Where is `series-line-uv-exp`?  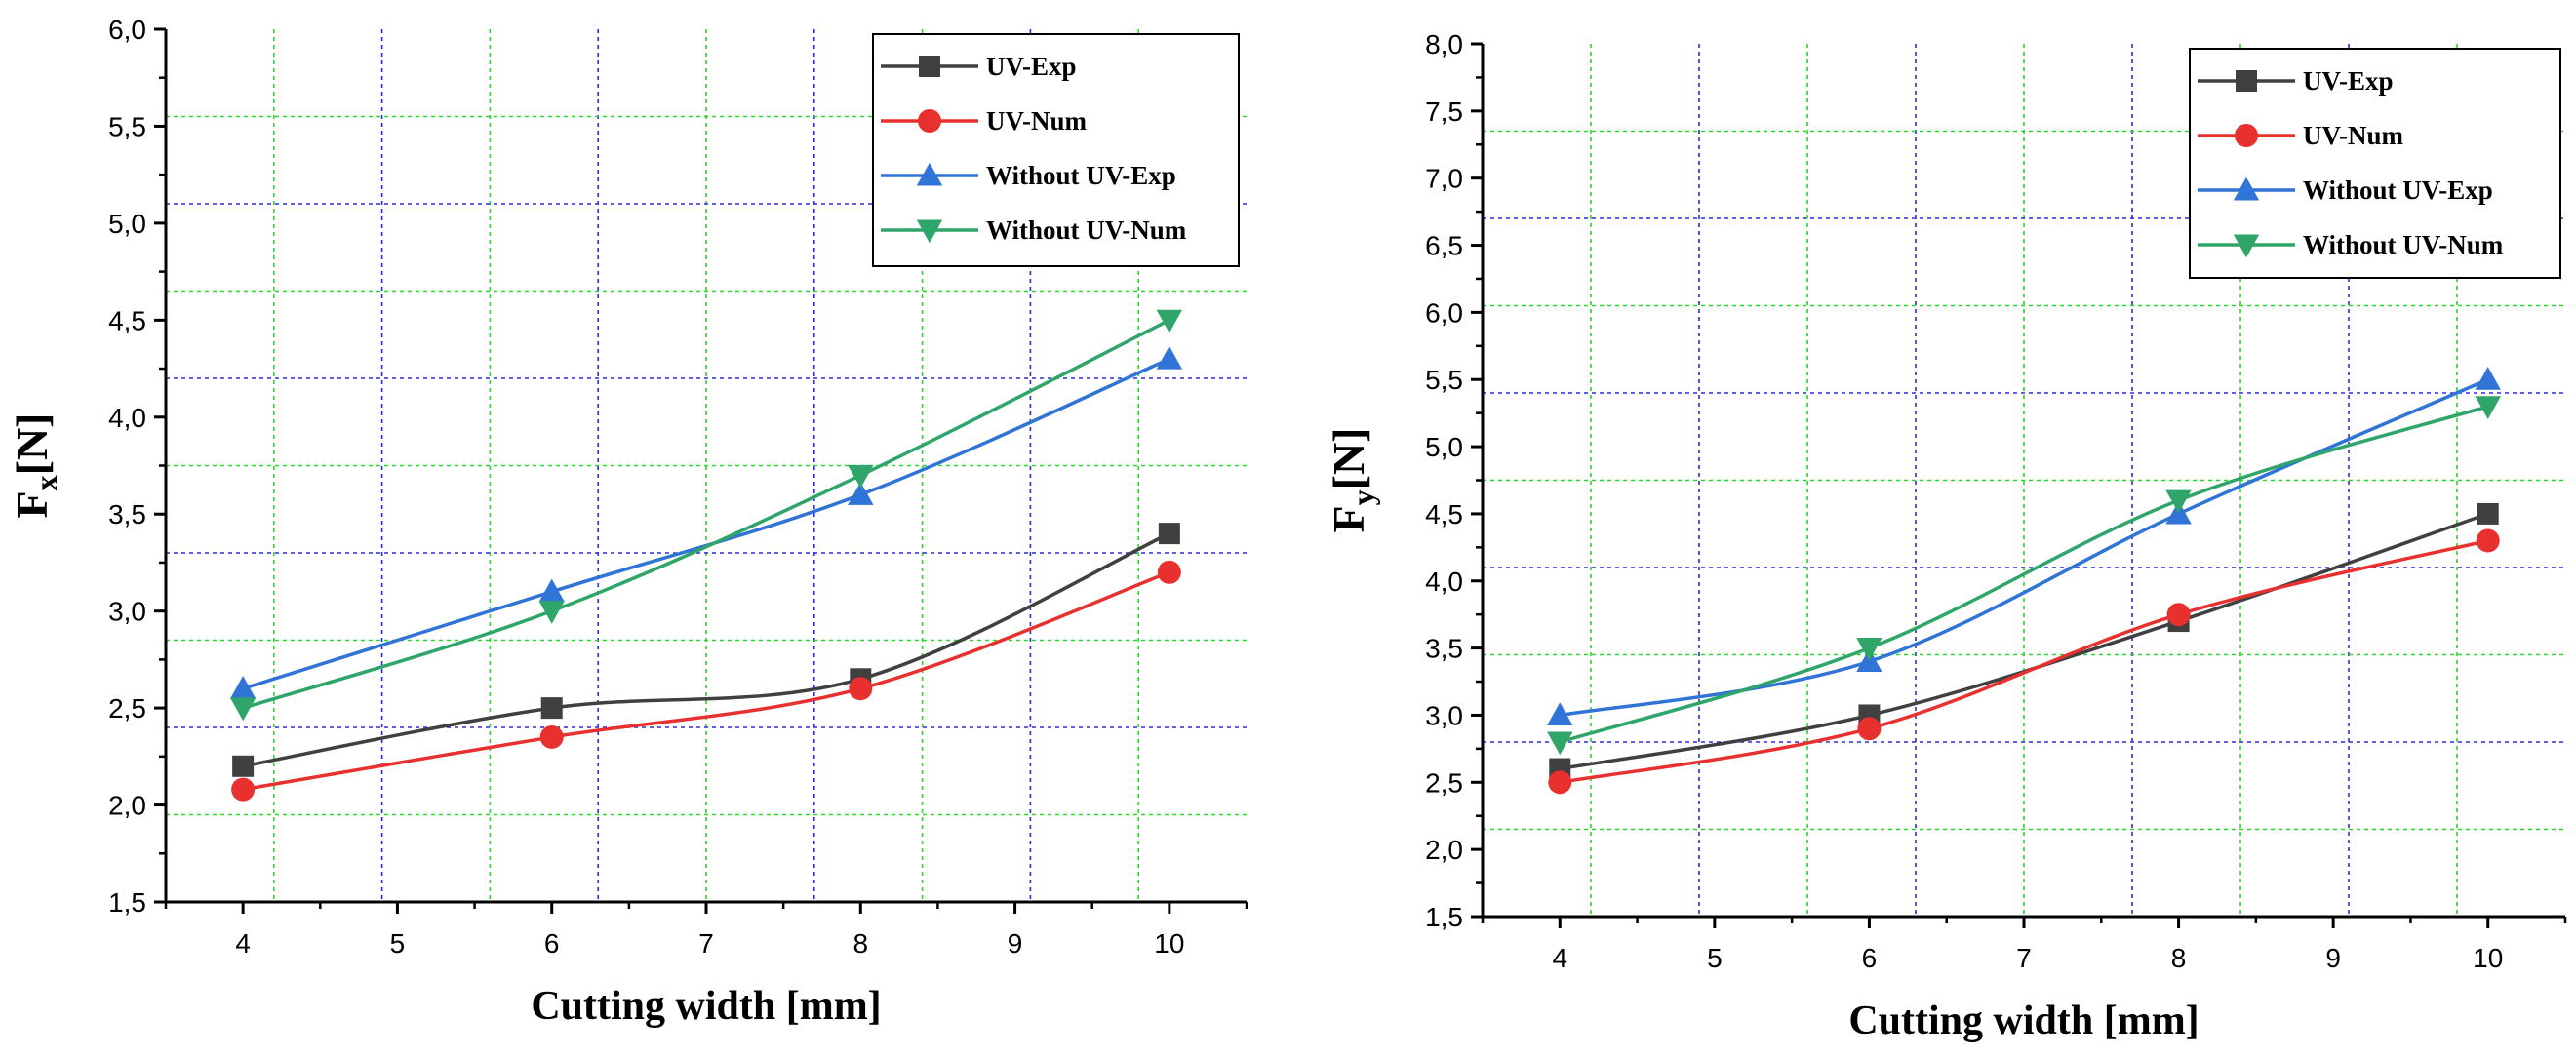 series-line-uv-exp is located at coordinates (706, 649).